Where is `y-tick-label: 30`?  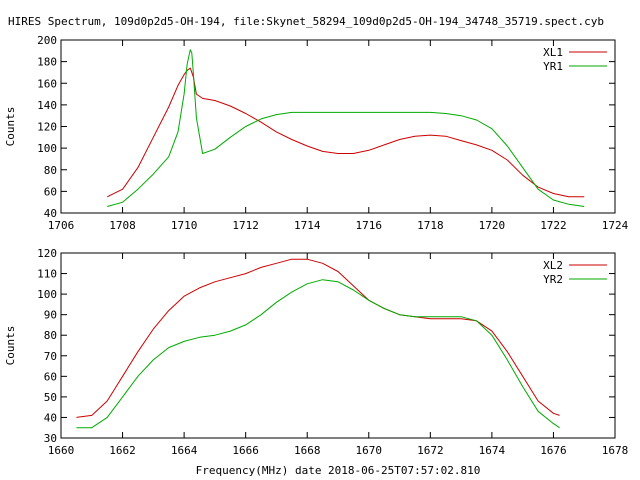 y-tick-label: 30 is located at coordinates (50, 438).